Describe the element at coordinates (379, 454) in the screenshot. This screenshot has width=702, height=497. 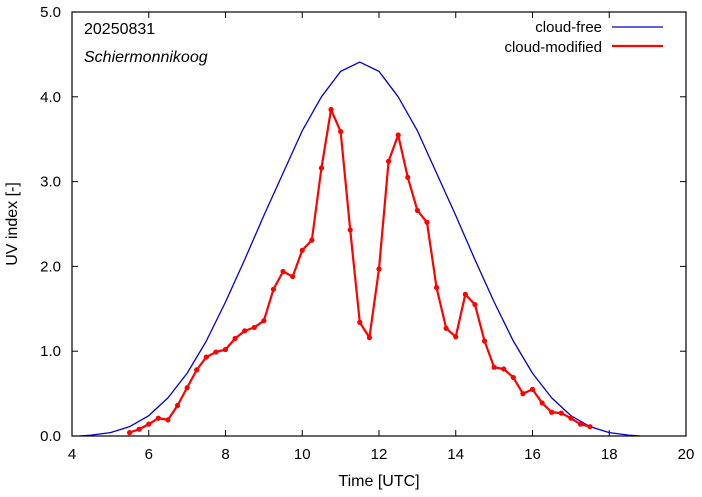
I see `x-tick-label: 12` at that location.